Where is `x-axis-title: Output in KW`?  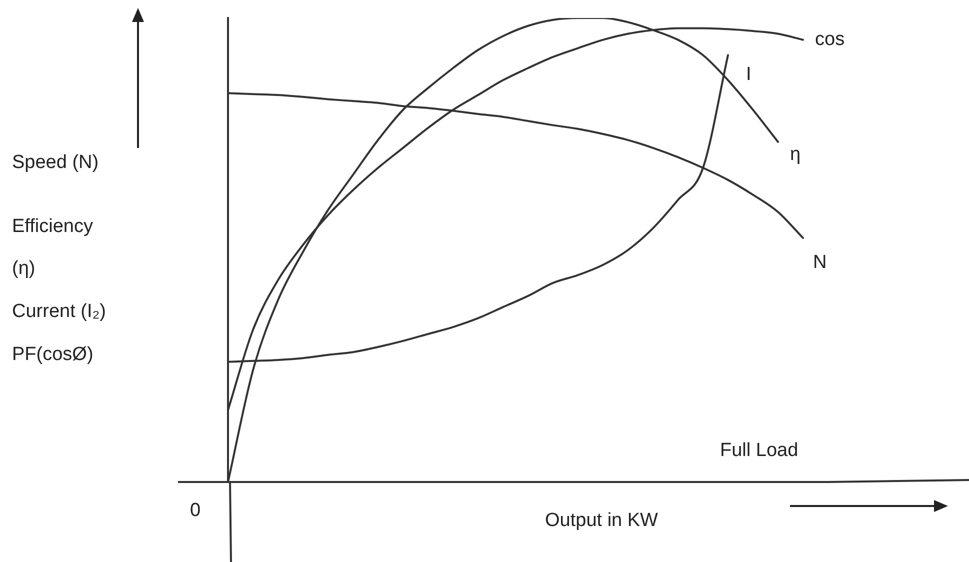 x-axis-title: Output in KW is located at coordinates (601, 521).